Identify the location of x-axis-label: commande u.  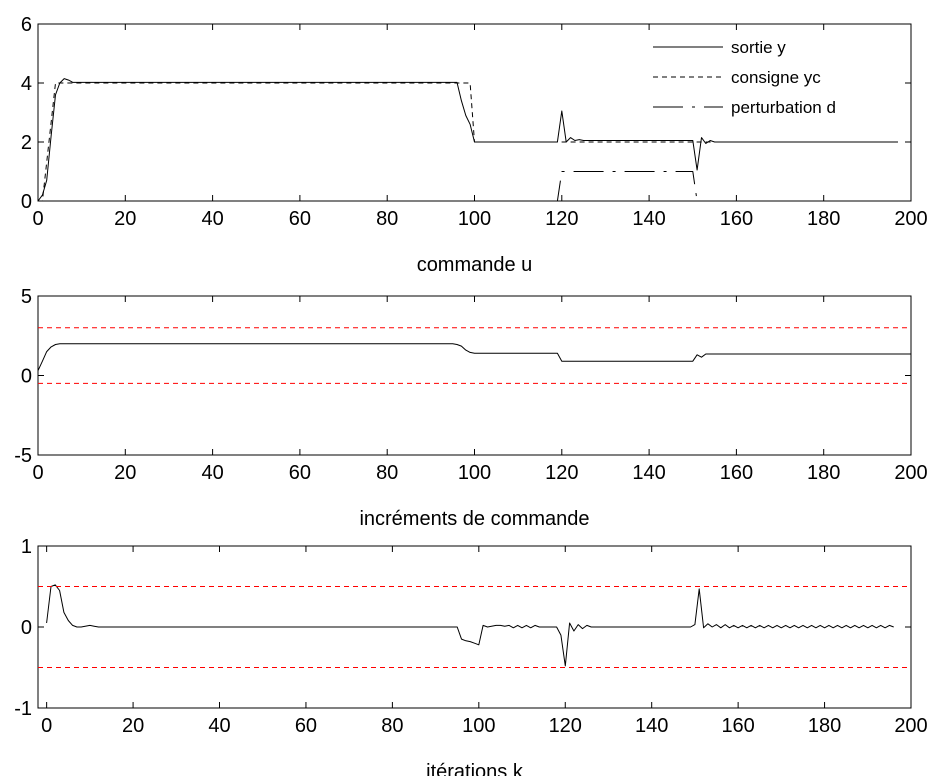
(475, 265).